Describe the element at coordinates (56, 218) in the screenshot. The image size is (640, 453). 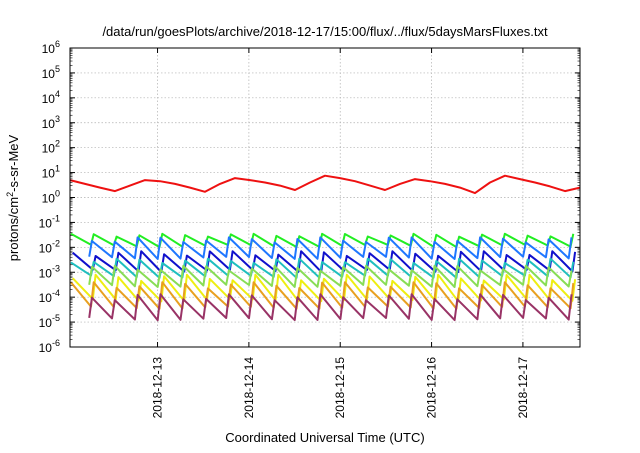
I see `y-tick-exponent: -1` at that location.